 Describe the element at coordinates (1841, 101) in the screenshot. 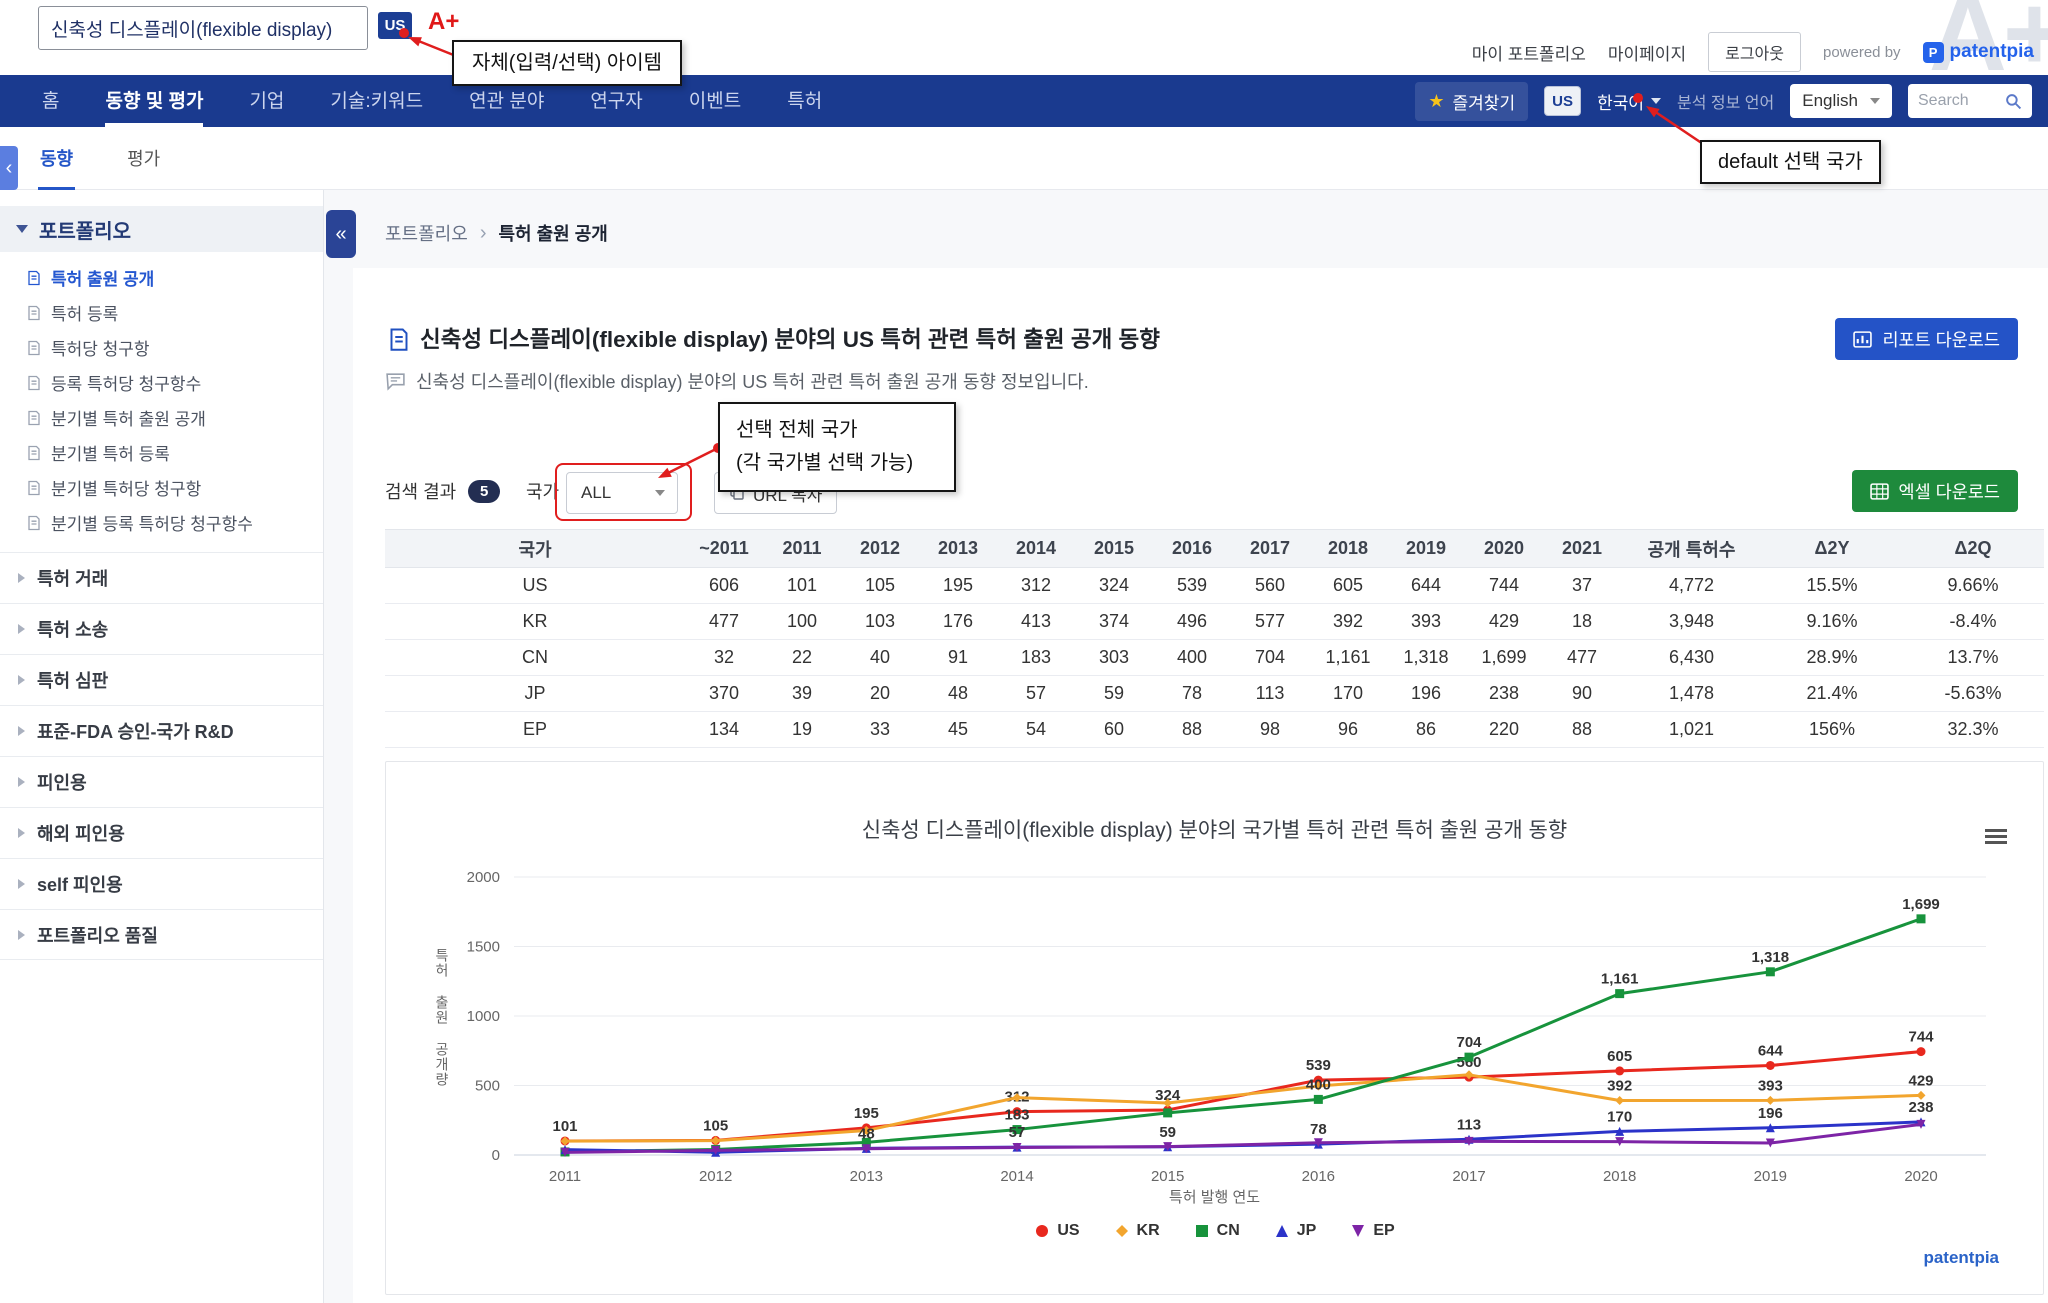

I see `analysis-language-dropdown: English` at that location.